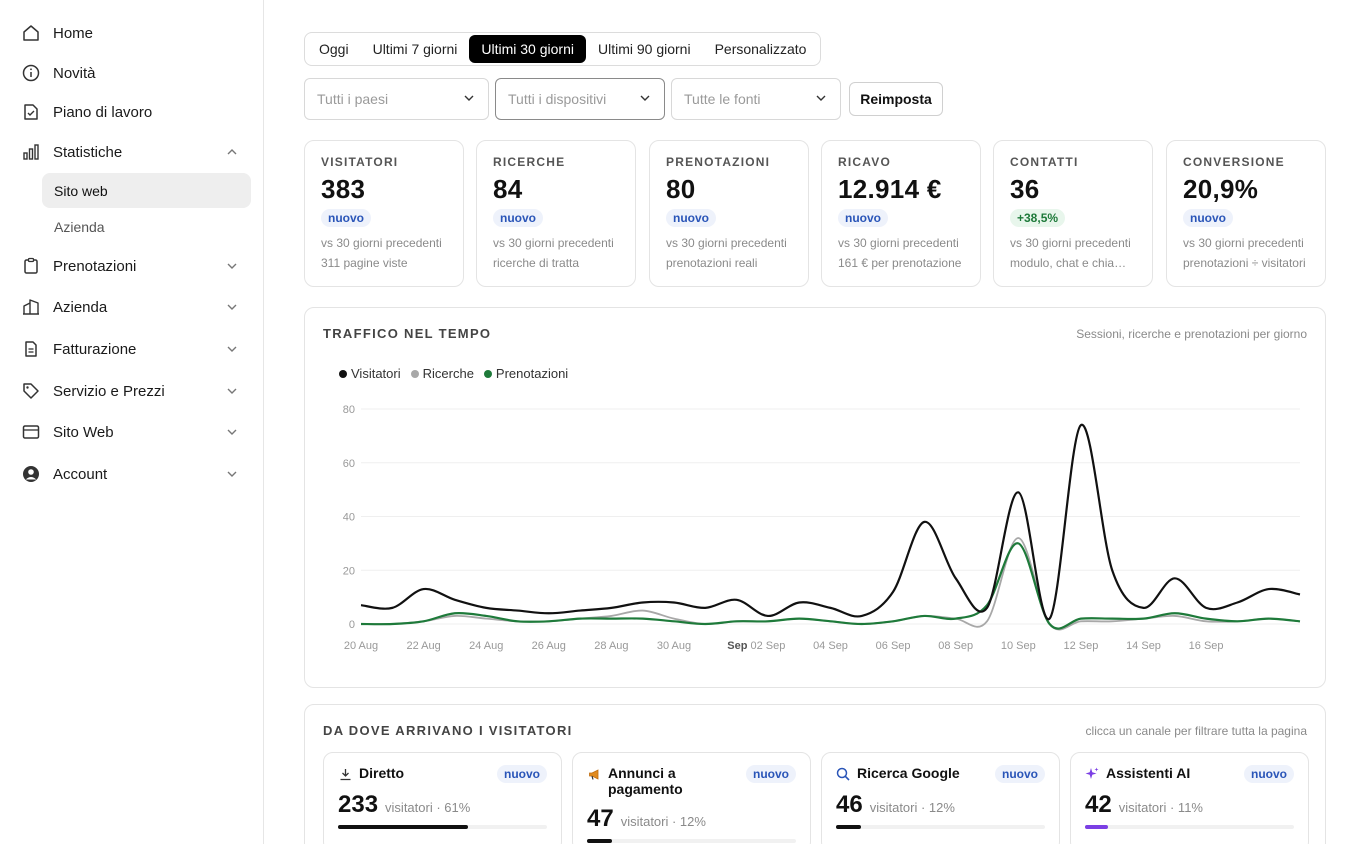 Image resolution: width=1366 pixels, height=844 pixels. Describe the element at coordinates (890, 189) in the screenshot. I see `kpi-value: 12.914 €` at that location.